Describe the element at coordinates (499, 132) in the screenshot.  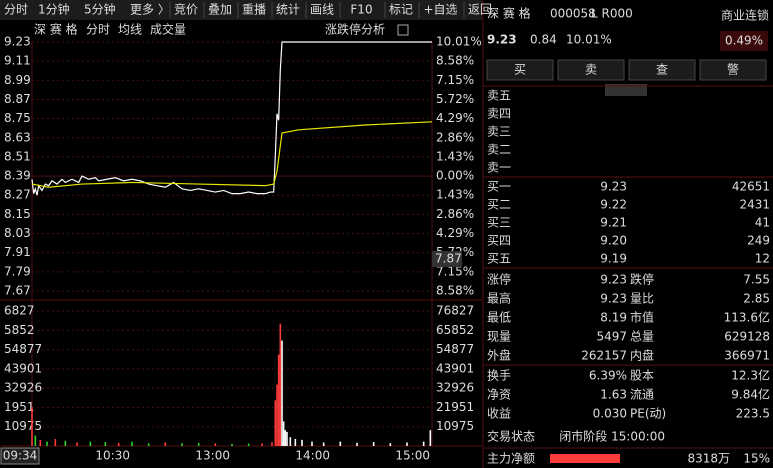
I see `ask-label: 卖三` at that location.